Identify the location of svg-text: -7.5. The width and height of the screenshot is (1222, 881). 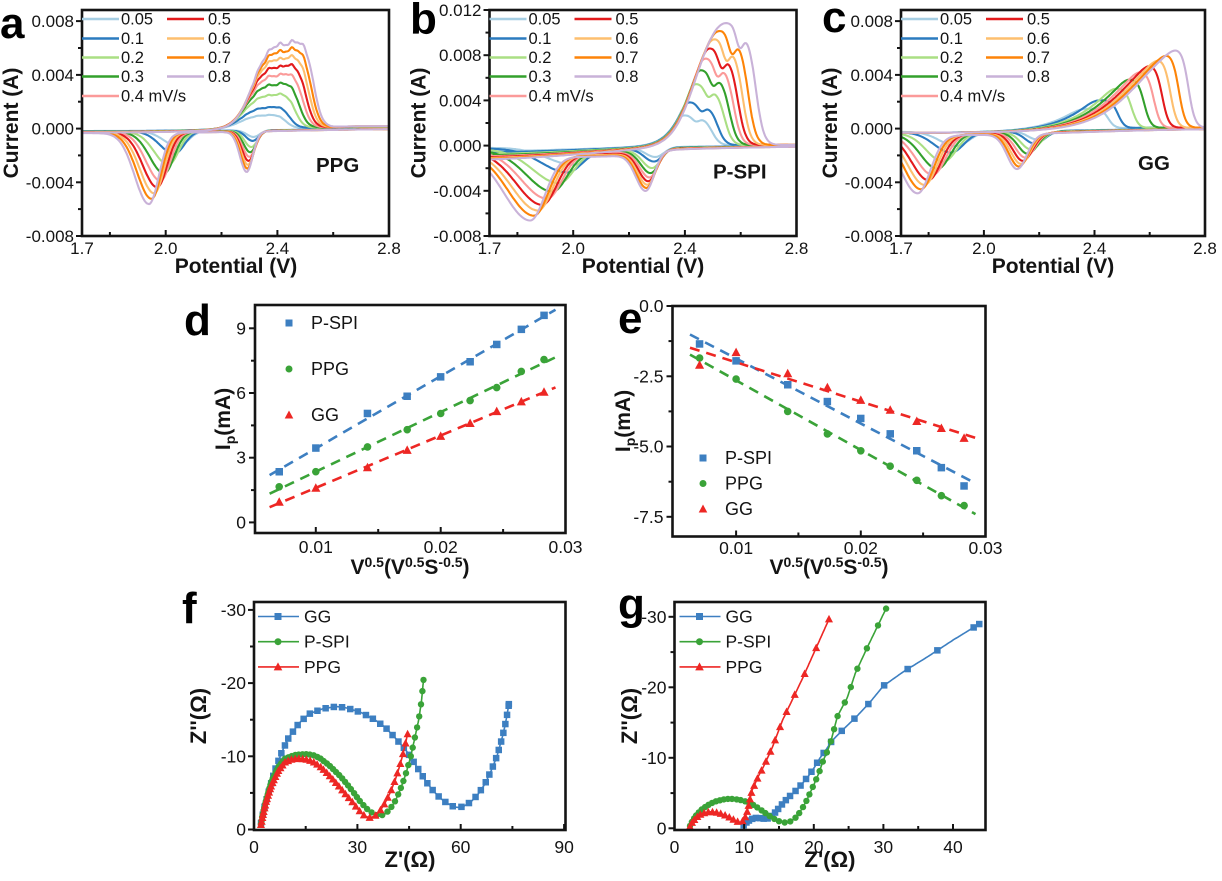
(648, 517).